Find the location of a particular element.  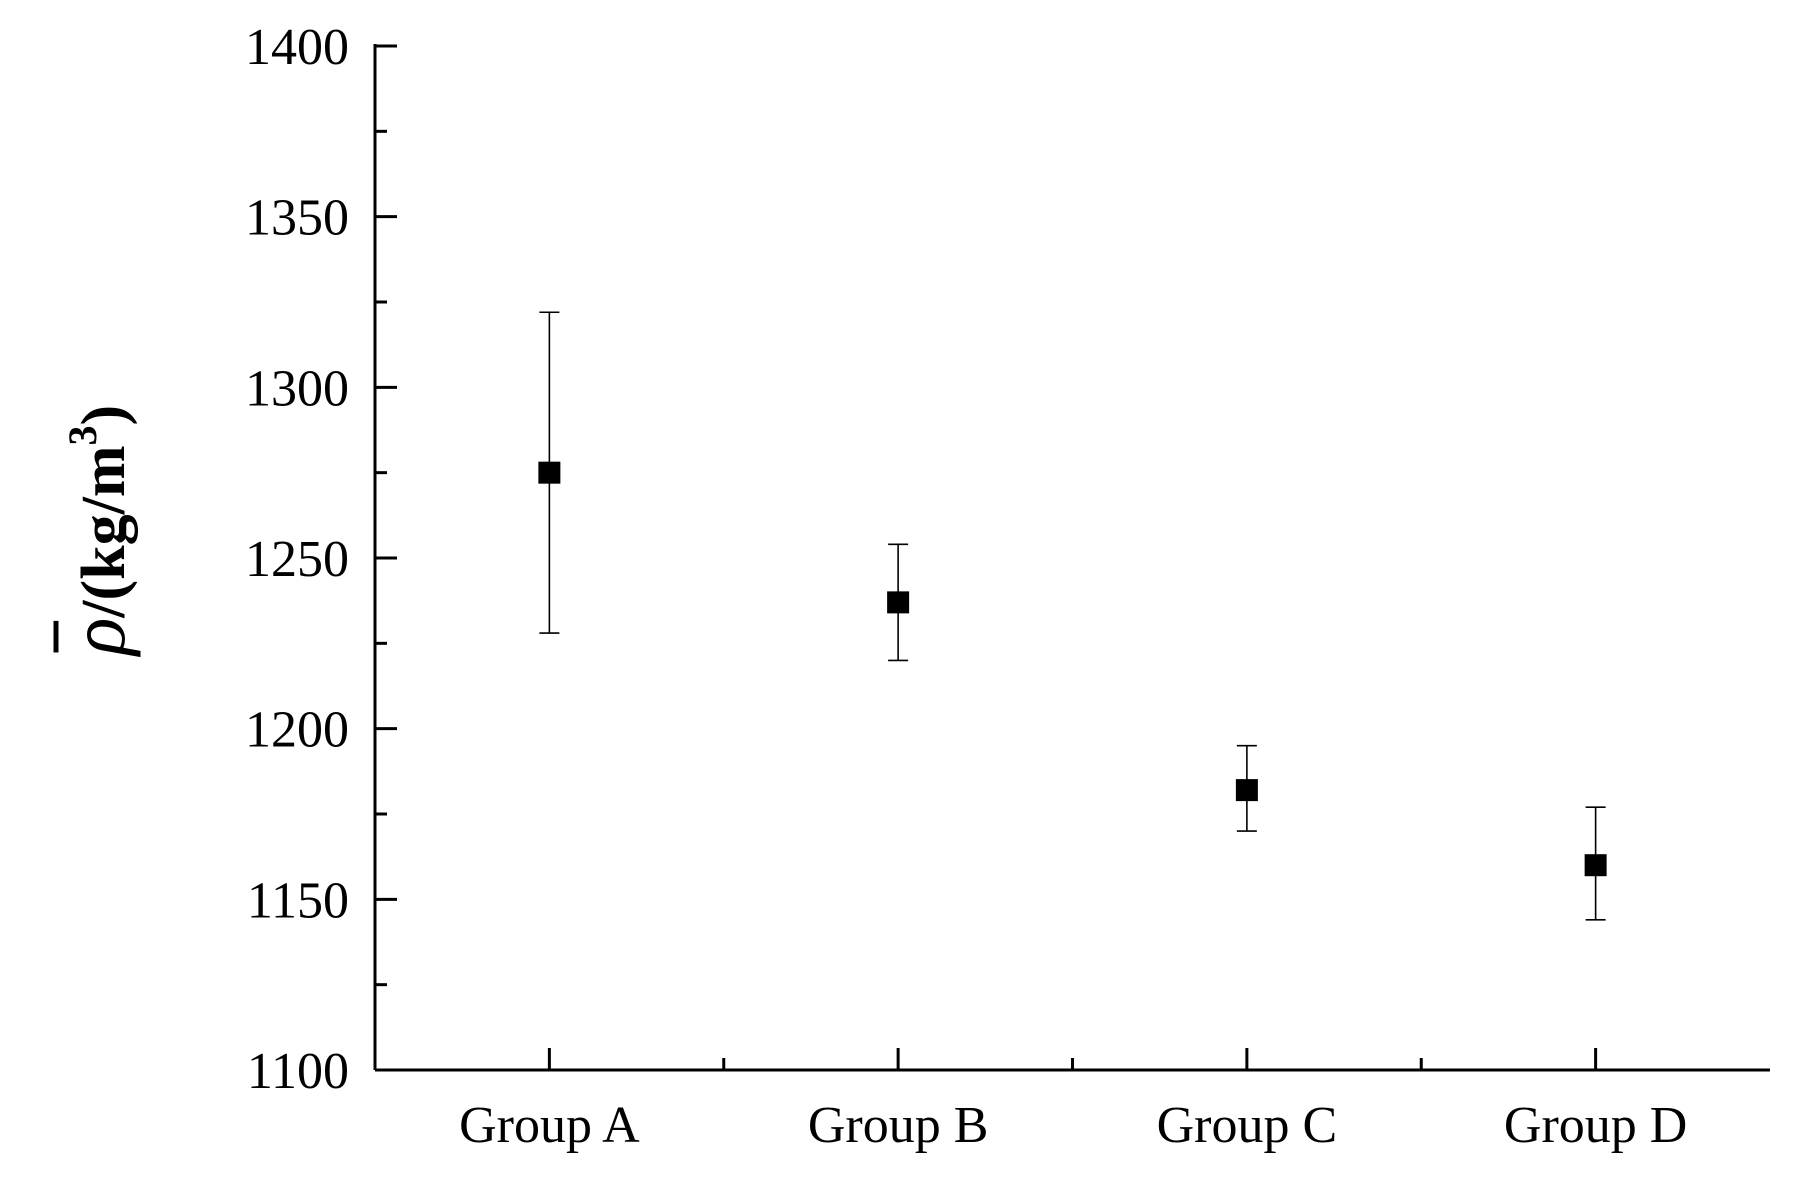

x-ticks: Group A Group B Group C Group D is located at coordinates (1073, 1101).